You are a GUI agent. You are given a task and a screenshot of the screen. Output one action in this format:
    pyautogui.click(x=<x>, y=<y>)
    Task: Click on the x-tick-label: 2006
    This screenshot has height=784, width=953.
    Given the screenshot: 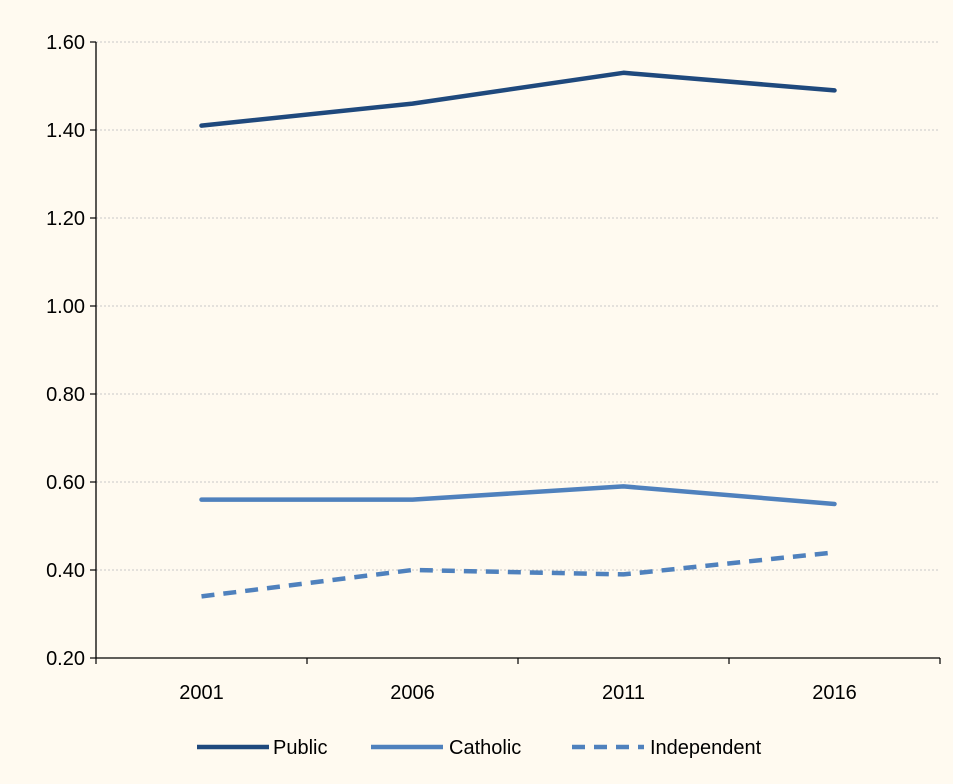 What is the action you would take?
    pyautogui.click(x=412, y=693)
    